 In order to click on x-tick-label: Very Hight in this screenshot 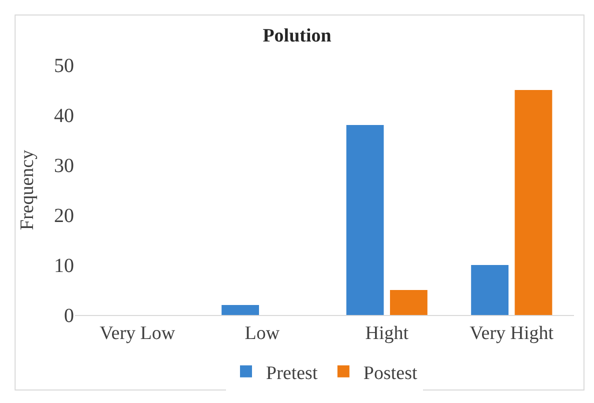, I will do `click(512, 333)`.